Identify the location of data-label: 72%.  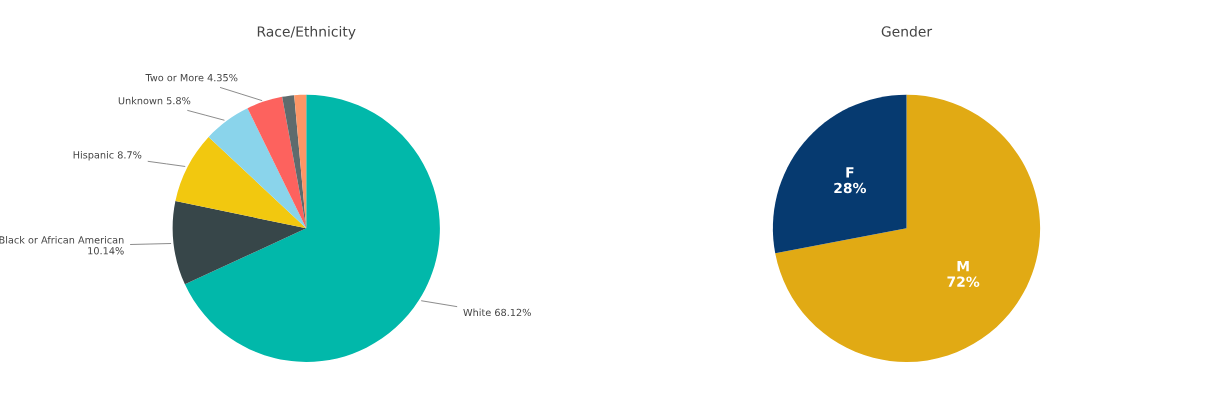
(963, 281).